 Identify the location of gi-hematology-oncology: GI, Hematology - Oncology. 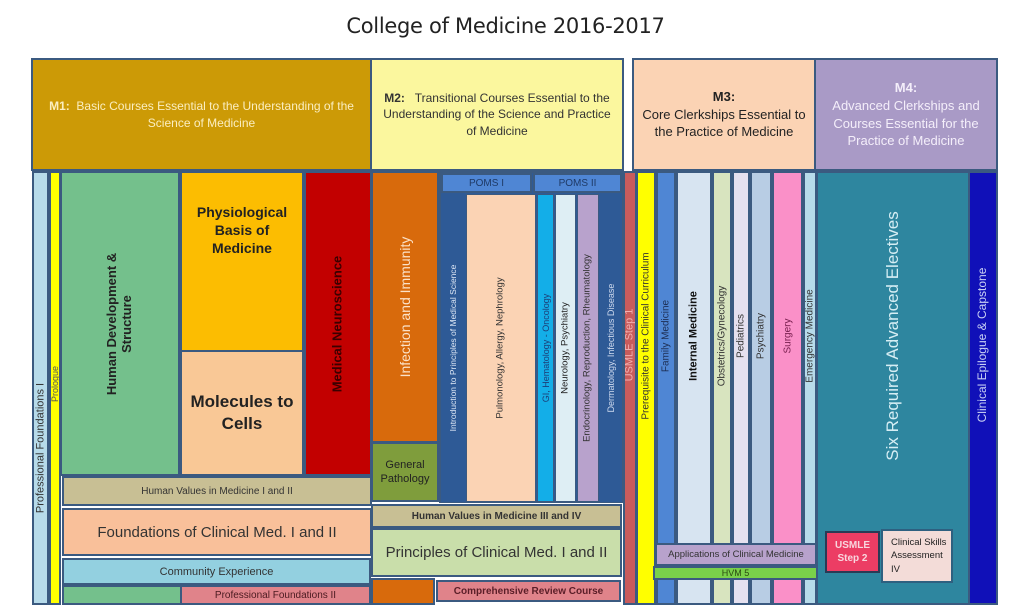
(545, 348).